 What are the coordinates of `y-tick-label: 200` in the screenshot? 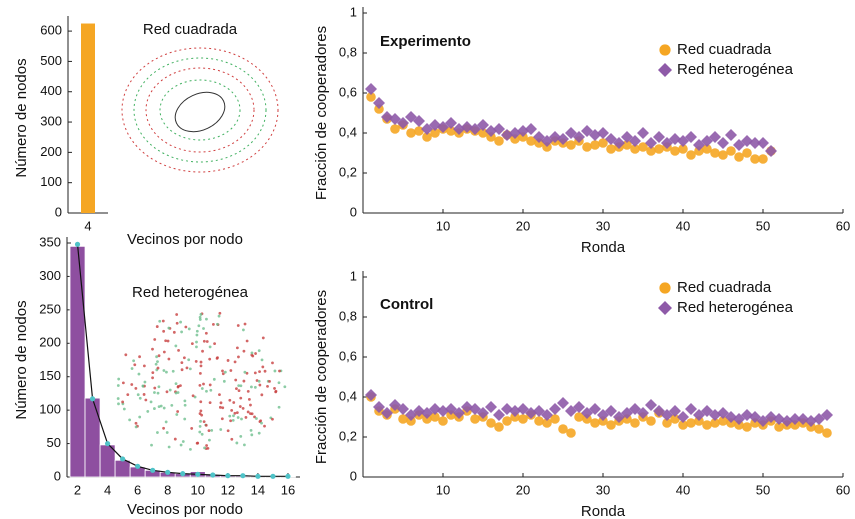 It's located at (50, 342).